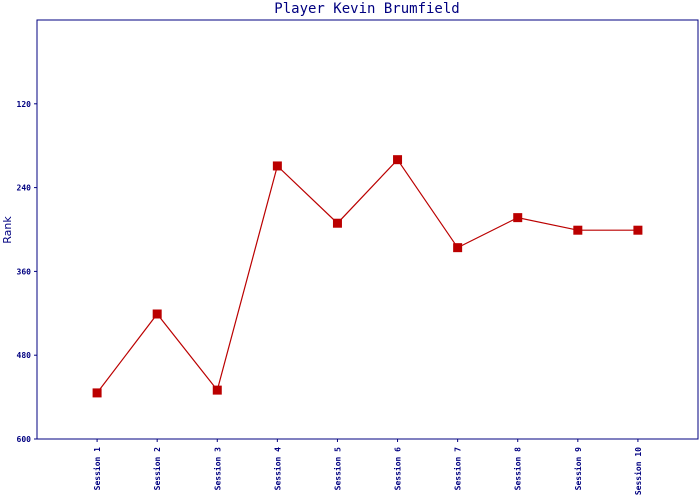 Image resolution: width=700 pixels, height=500 pixels. What do you see at coordinates (337, 469) in the screenshot?
I see `x-tick-label: Session 5` at bounding box center [337, 469].